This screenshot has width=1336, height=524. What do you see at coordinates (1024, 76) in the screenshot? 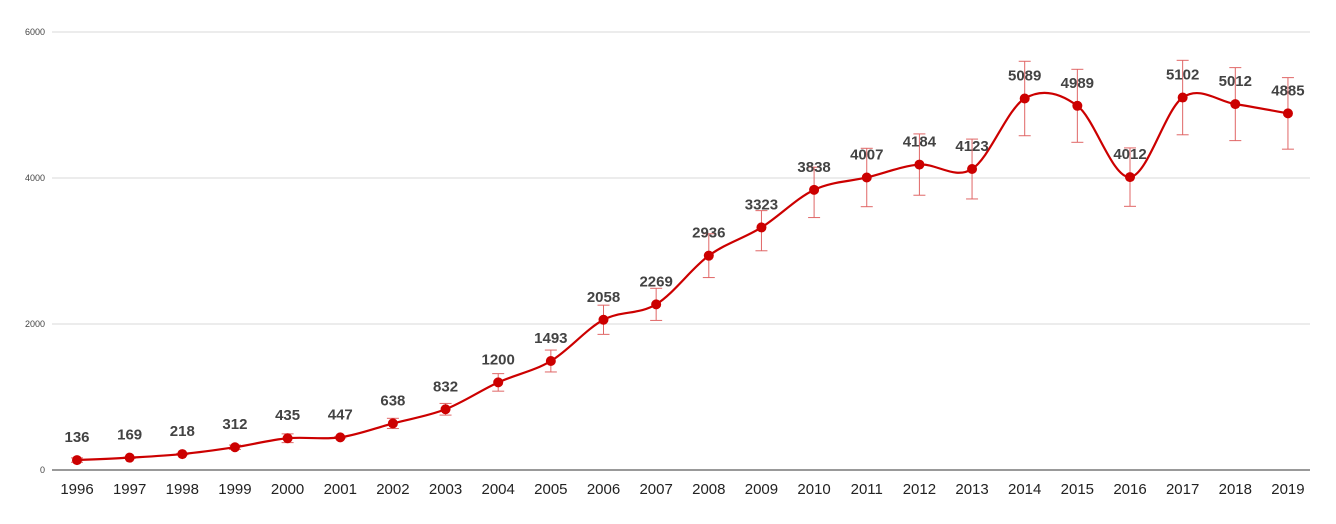
I see `data-label: 5089` at bounding box center [1024, 76].